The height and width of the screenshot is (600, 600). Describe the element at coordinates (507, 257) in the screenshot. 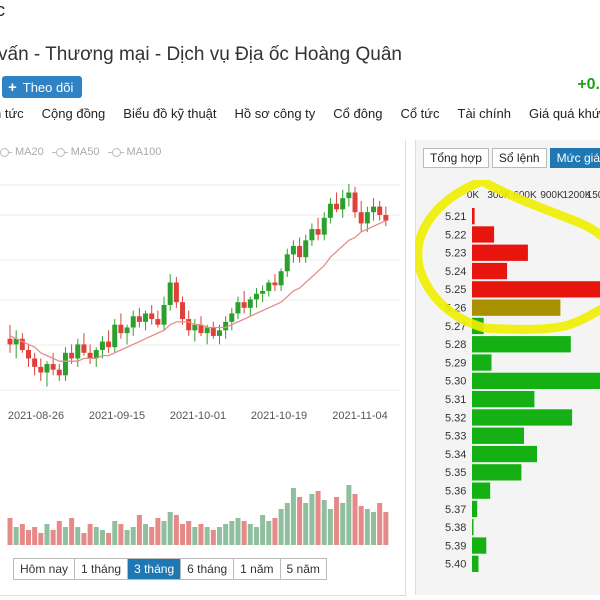

I see `highlight-annotation` at that location.